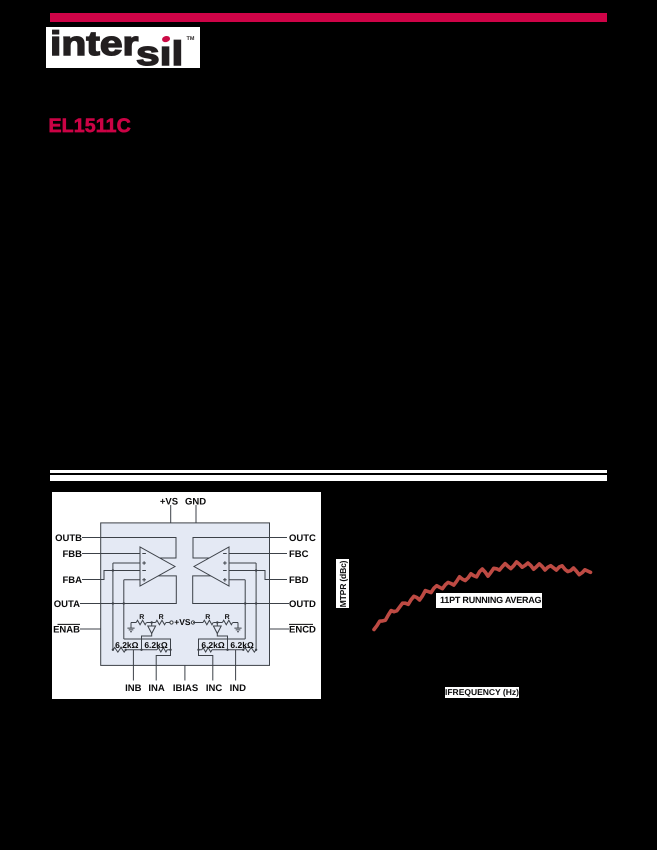 The image size is (657, 850). Describe the element at coordinates (67, 604) in the screenshot. I see `svg-text: OUTA` at that location.